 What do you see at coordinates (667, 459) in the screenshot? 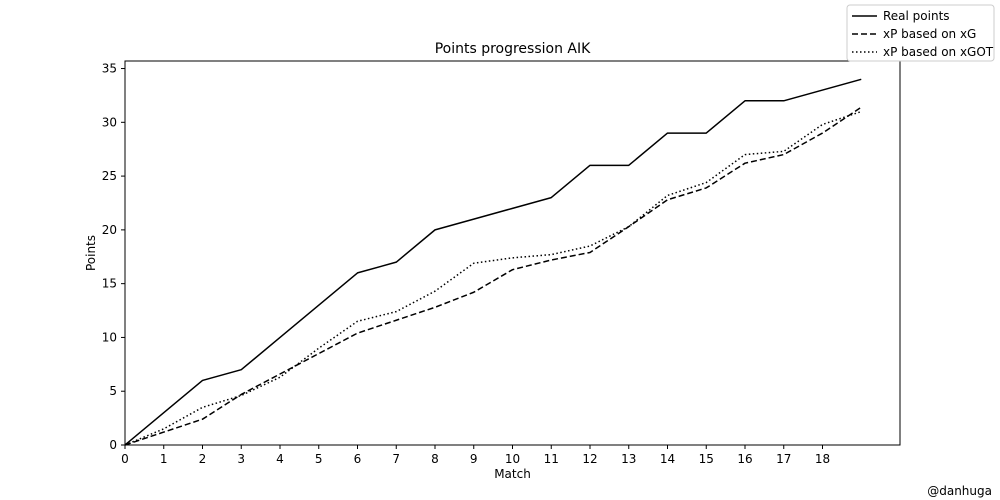
I see `x-tick-label: 14` at bounding box center [667, 459].